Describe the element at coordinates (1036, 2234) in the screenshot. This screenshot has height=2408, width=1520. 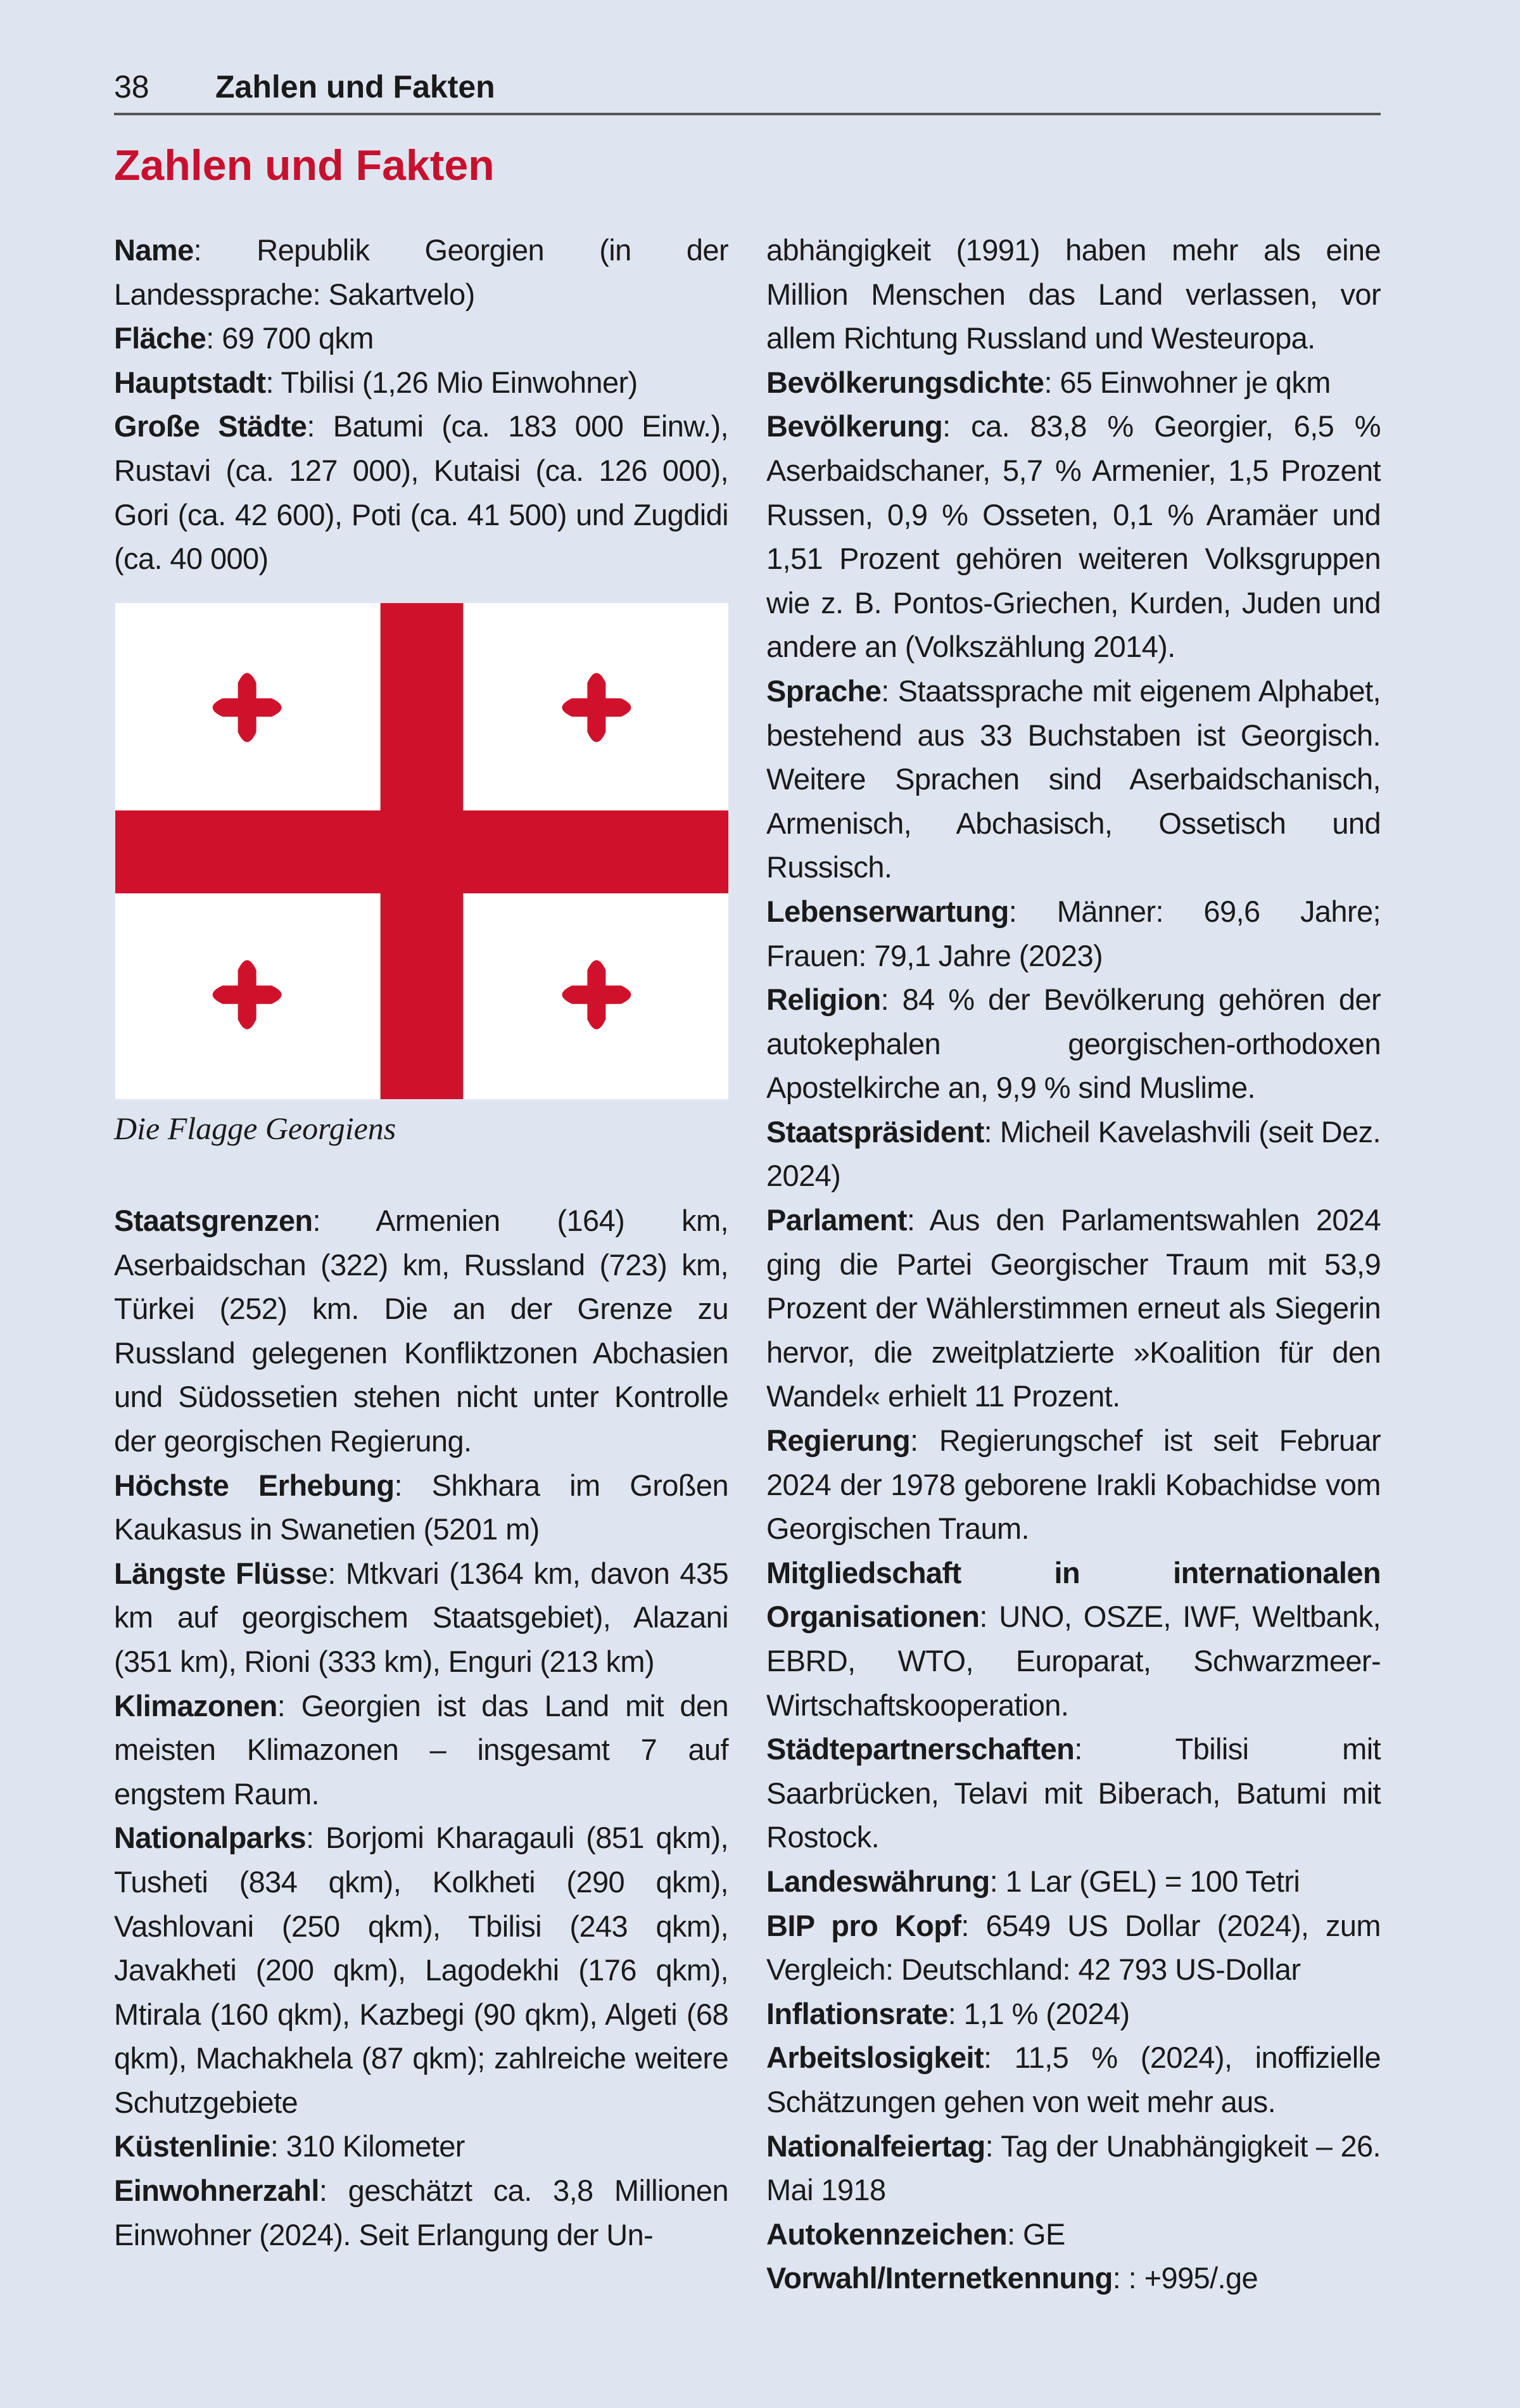
I see `fact-text: : GE` at that location.